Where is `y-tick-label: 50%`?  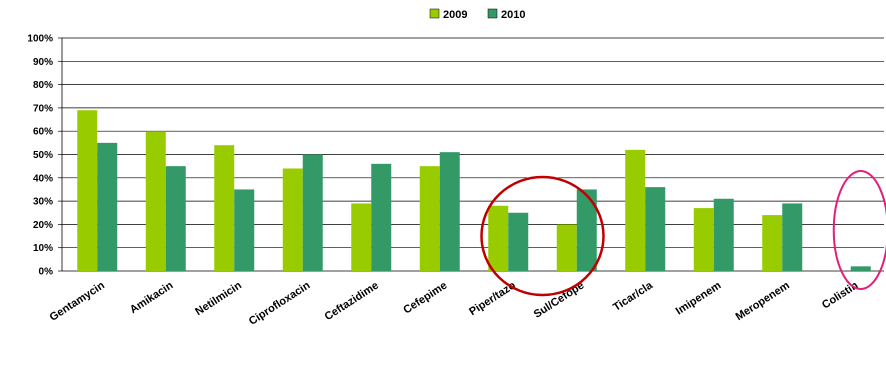 y-tick-label: 50% is located at coordinates (43, 155).